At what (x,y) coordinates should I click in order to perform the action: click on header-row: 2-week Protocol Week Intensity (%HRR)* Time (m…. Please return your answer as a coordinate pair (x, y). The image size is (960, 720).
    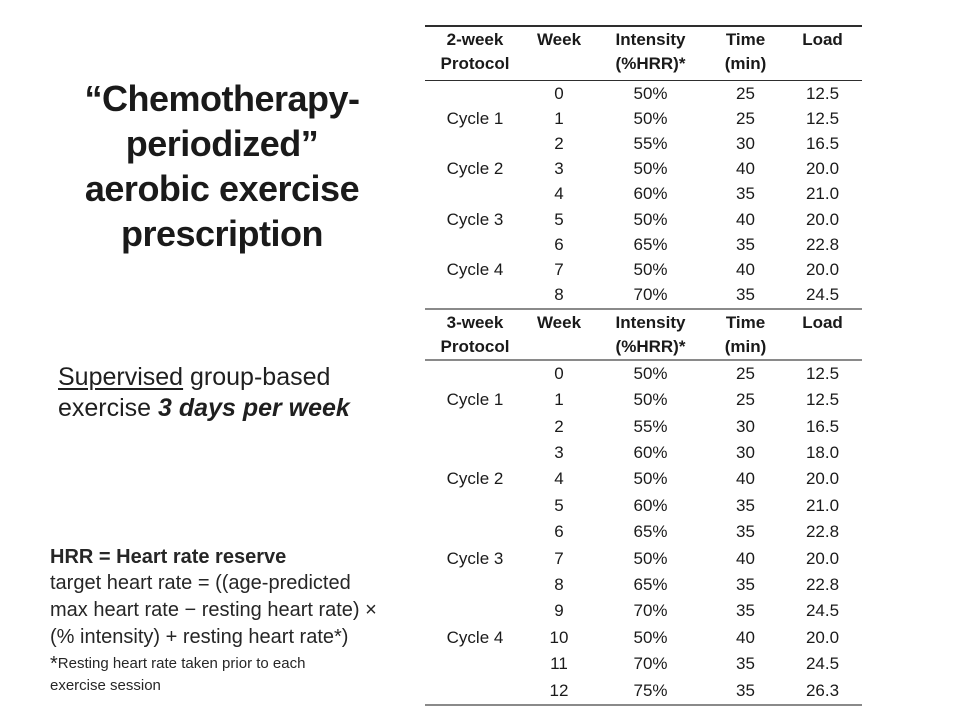
    Looking at the image, I should click on (643, 53).